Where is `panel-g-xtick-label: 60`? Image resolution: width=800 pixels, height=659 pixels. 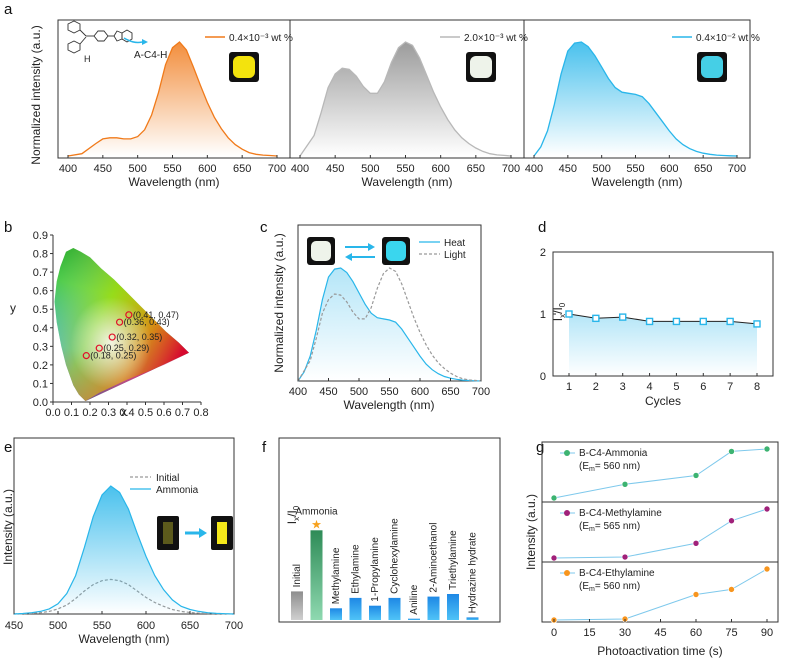 panel-g-xtick-label: 60 is located at coordinates (696, 633).